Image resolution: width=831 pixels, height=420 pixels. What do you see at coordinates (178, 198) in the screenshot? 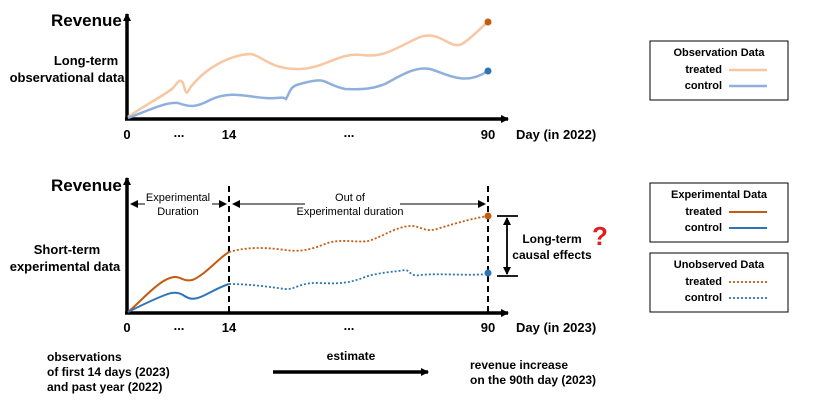
I see `experimental-duration-label-1: Experimental` at bounding box center [178, 198].